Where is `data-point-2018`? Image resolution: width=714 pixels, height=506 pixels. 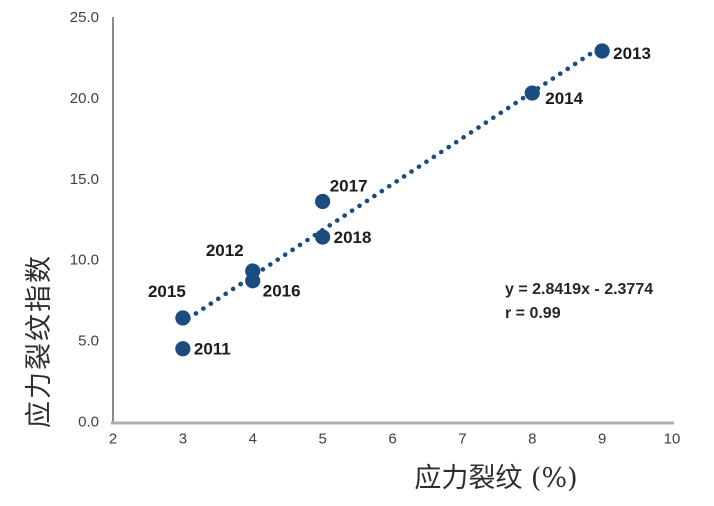 data-point-2018 is located at coordinates (323, 237).